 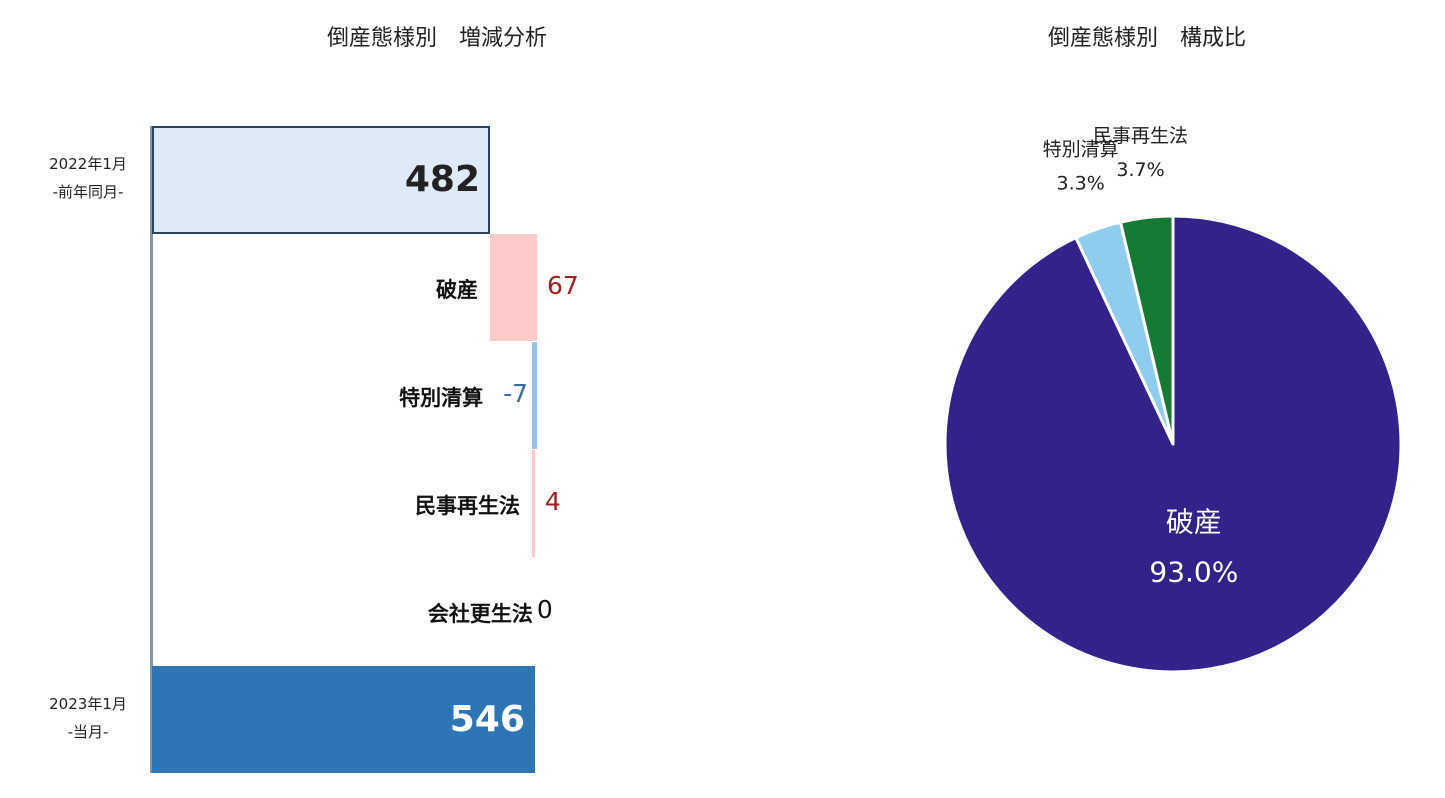 What do you see at coordinates (88, 732) in the screenshot?
I see `end-period-note: -当月-` at bounding box center [88, 732].